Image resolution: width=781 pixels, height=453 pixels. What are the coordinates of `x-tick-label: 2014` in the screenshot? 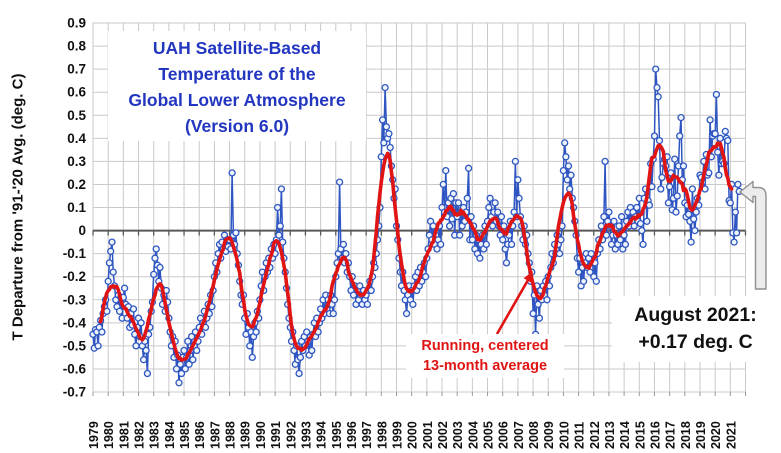 It's located at (625, 435).